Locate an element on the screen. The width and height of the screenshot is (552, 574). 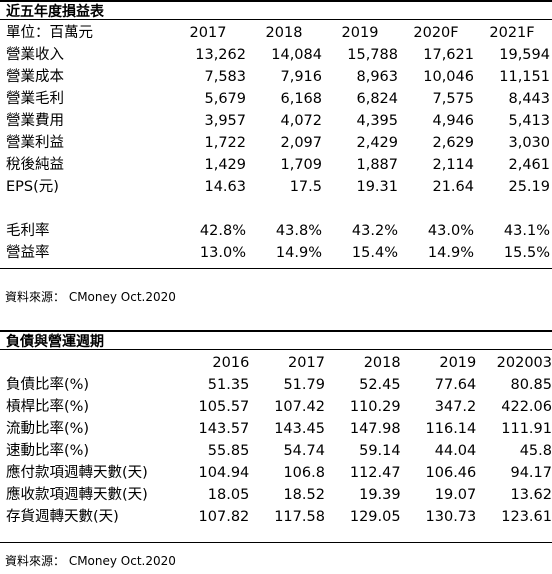
table-row: 毛利率 42.8% 43.8% 43.2% 43.0% 43.1% is located at coordinates (275, 231).